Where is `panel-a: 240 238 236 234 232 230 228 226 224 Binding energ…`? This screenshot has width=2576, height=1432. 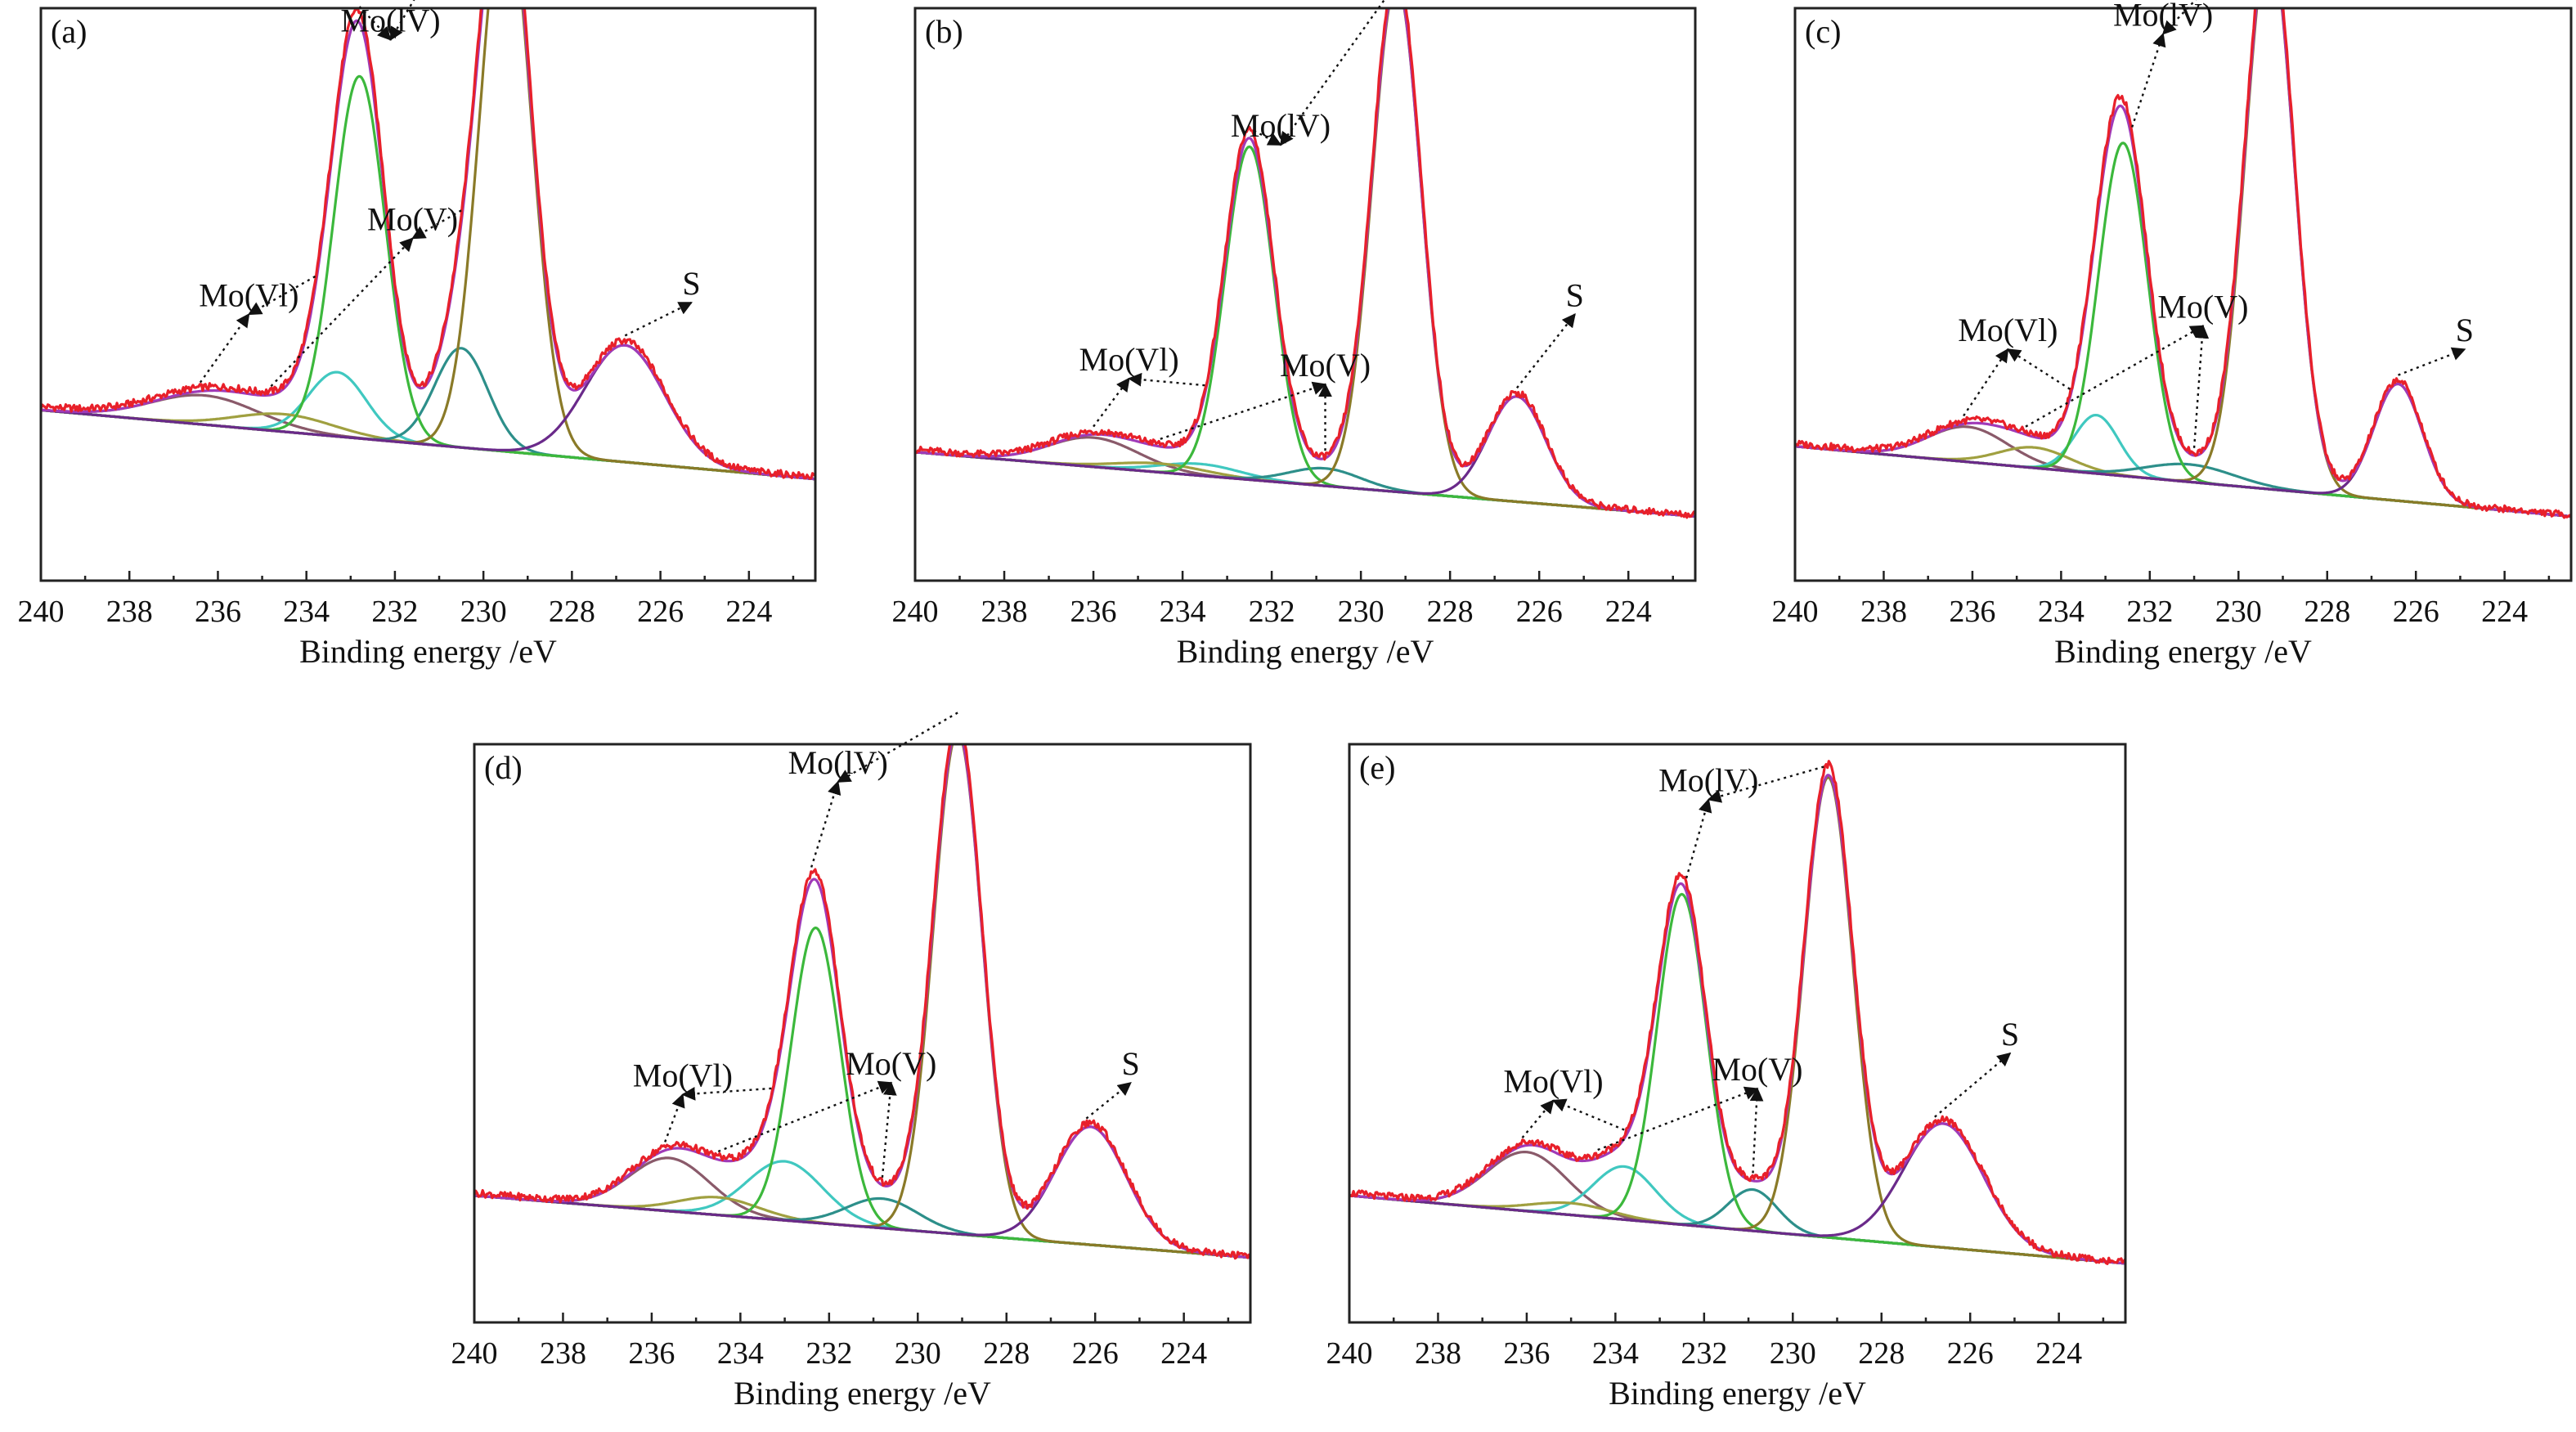 panel-a: 240 238 236 234 232 230 228 226 224 Binding energ… is located at coordinates (417, 335).